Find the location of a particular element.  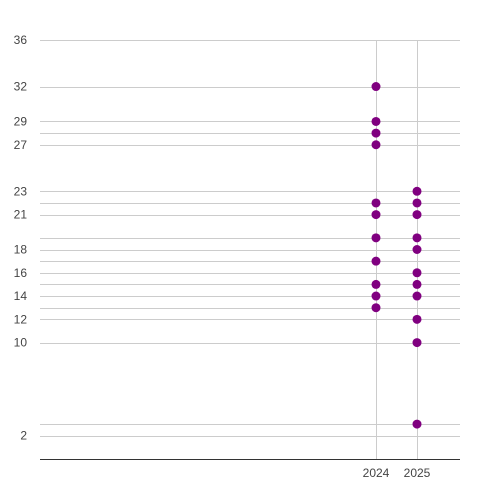

y-tick-labels: 36 32 29 27 23 21 18 16 14 12 10 2 is located at coordinates (21, 238).